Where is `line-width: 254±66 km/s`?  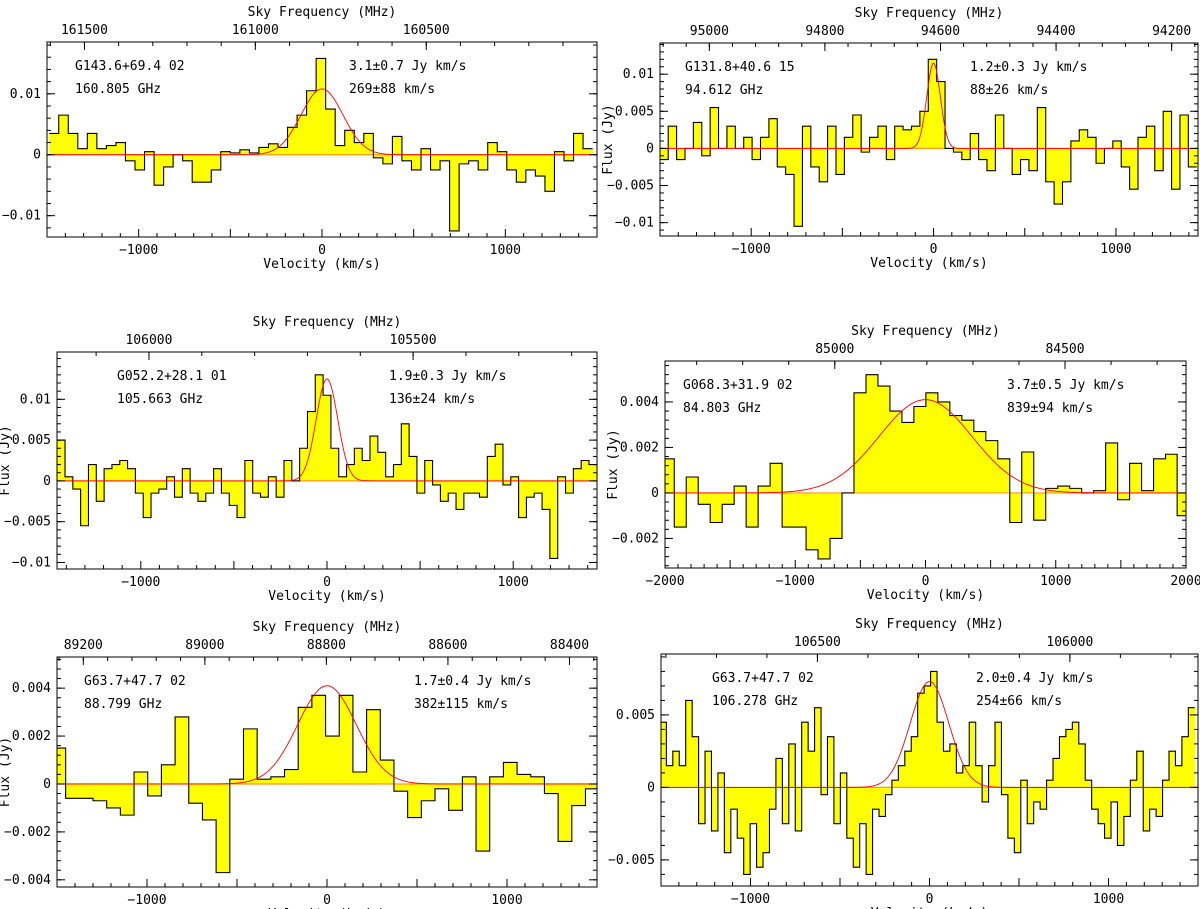 line-width: 254±66 km/s is located at coordinates (1019, 701).